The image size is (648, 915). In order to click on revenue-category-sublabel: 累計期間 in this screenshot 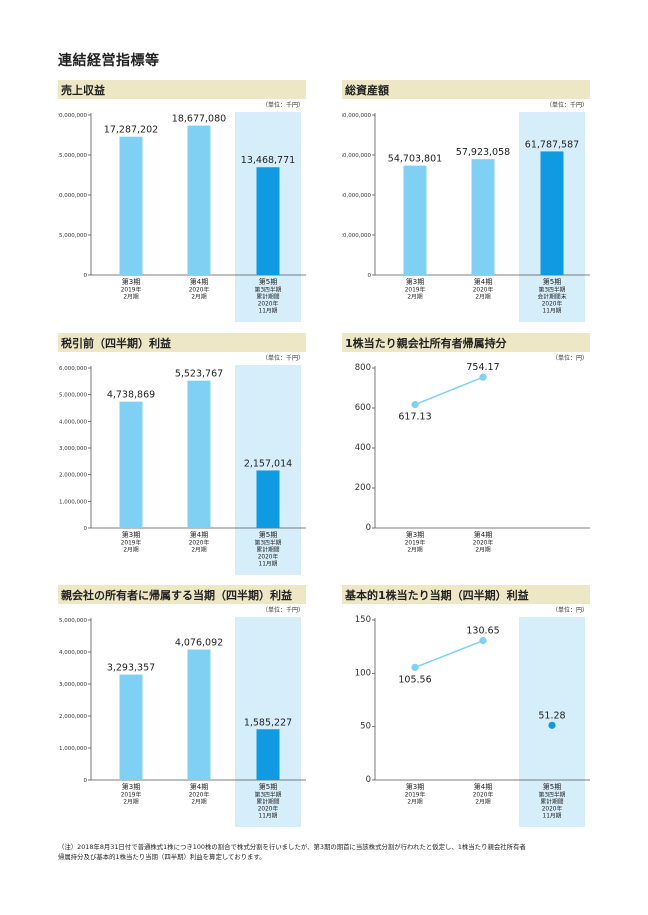, I will do `click(267, 297)`.